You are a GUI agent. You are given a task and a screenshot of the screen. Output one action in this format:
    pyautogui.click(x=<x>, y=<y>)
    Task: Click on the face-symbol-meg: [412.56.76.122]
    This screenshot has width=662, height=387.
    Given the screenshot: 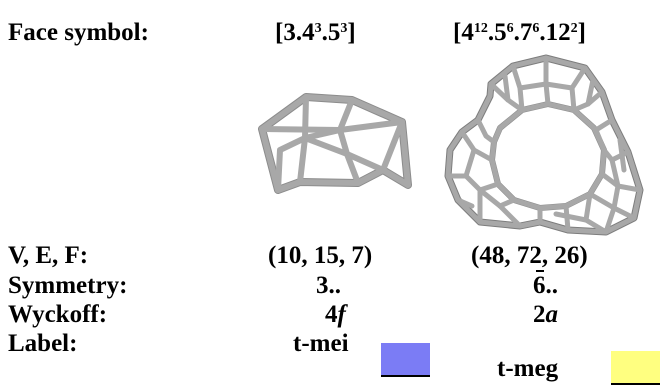 What is the action you would take?
    pyautogui.click(x=519, y=32)
    